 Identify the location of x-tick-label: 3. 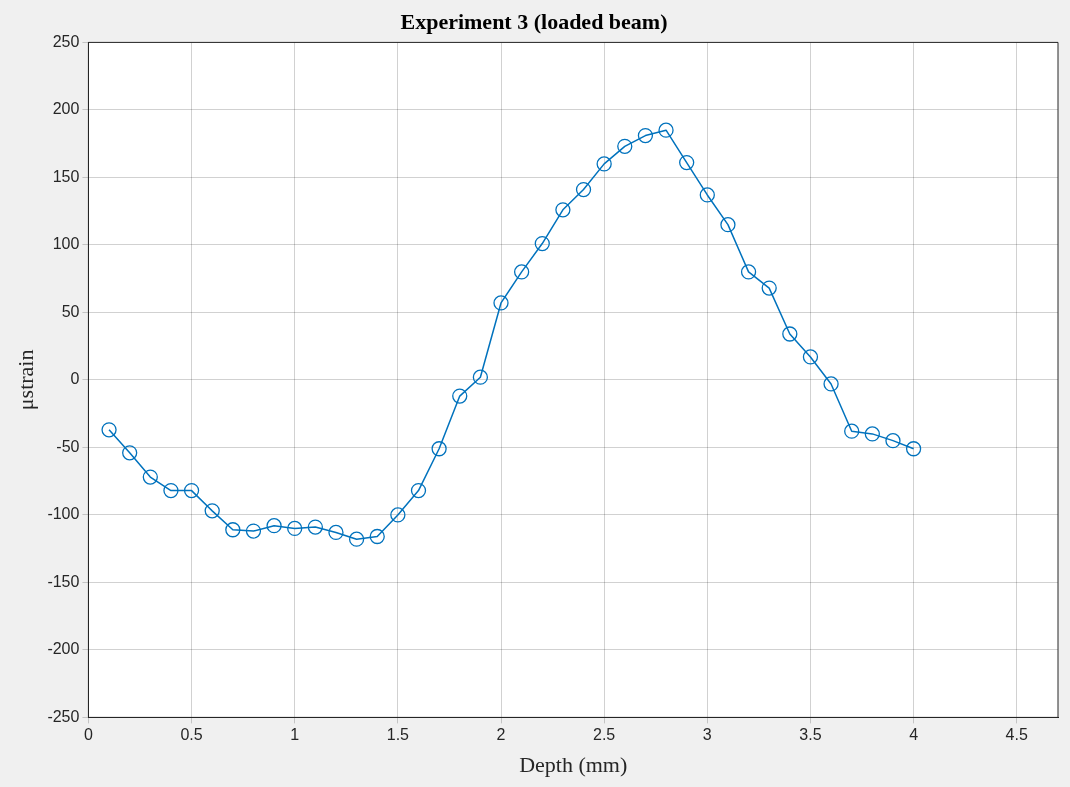
(707, 735).